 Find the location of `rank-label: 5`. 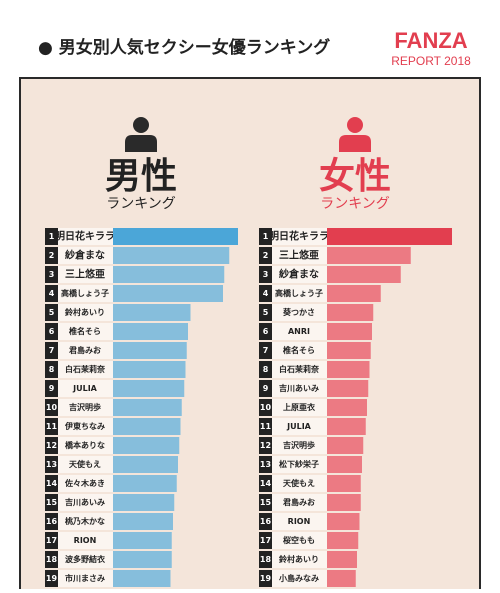

rank-label: 5 is located at coordinates (266, 312).